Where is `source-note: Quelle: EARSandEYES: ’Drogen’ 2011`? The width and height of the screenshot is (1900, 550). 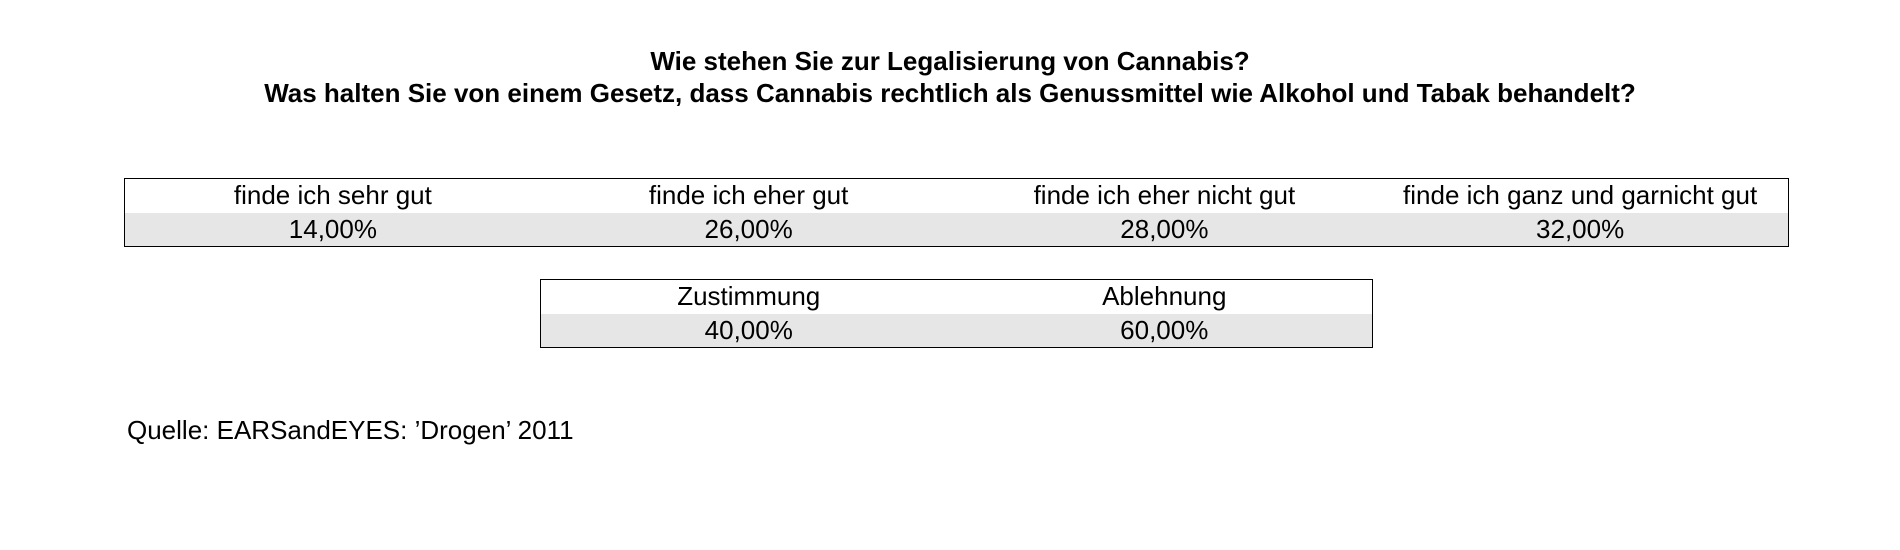 source-note: Quelle: EARSandEYES: ’Drogen’ 2011 is located at coordinates (350, 430).